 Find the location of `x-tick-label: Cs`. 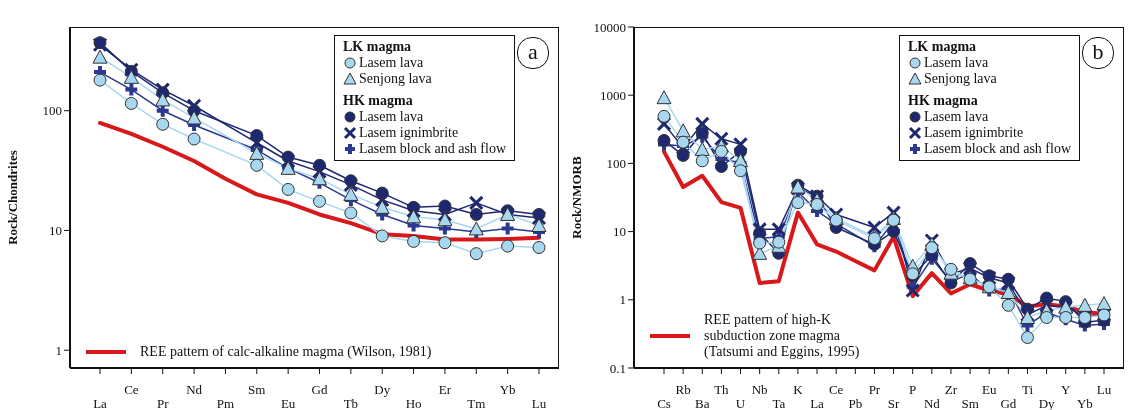

x-tick-label: Cs is located at coordinates (664, 402).